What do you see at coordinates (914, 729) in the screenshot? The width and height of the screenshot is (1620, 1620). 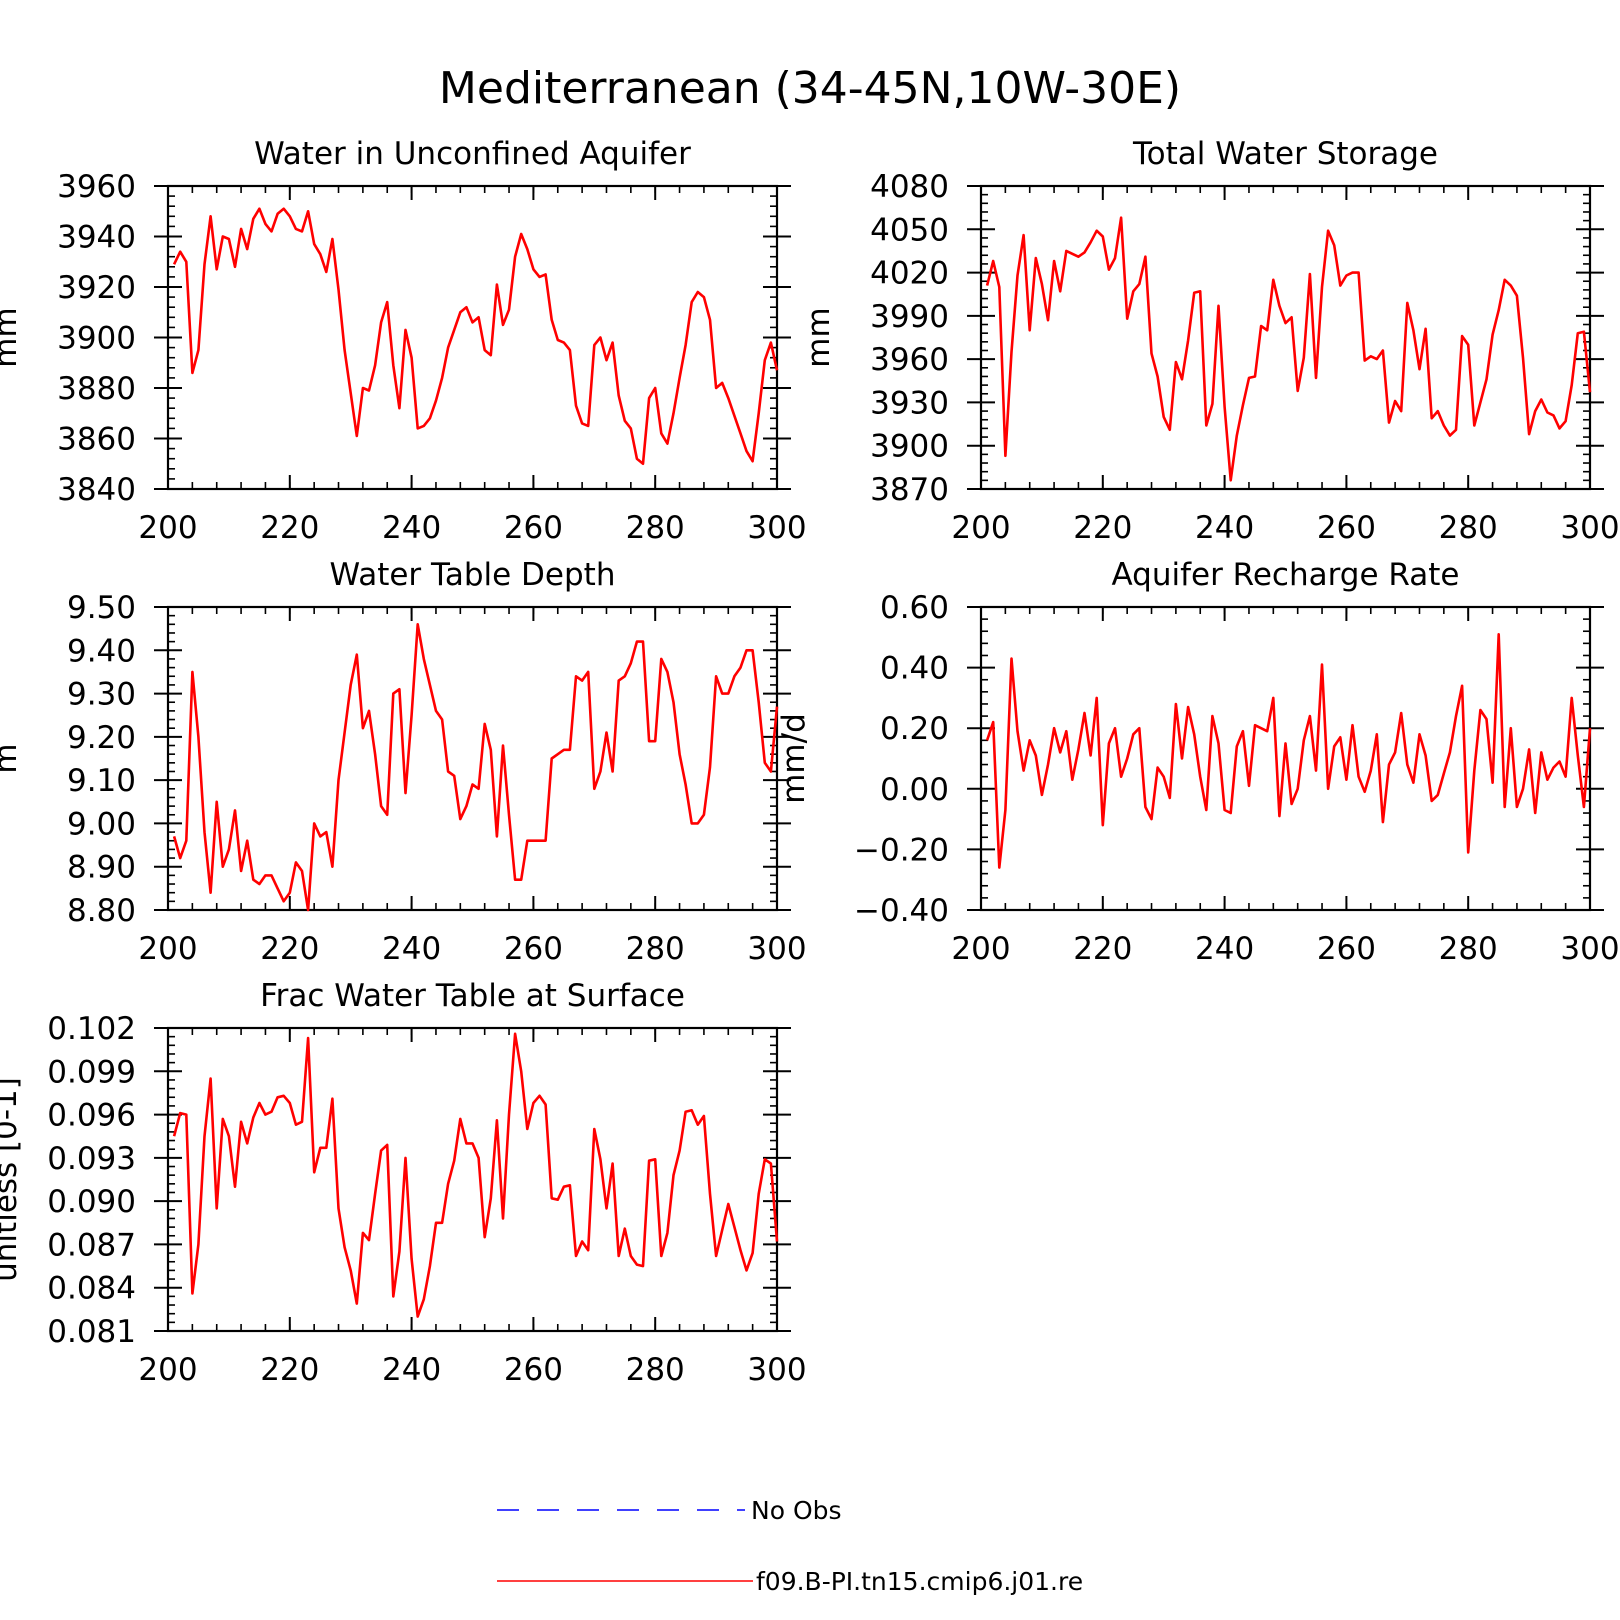 I see `y-tick-label: 0.20` at bounding box center [914, 729].